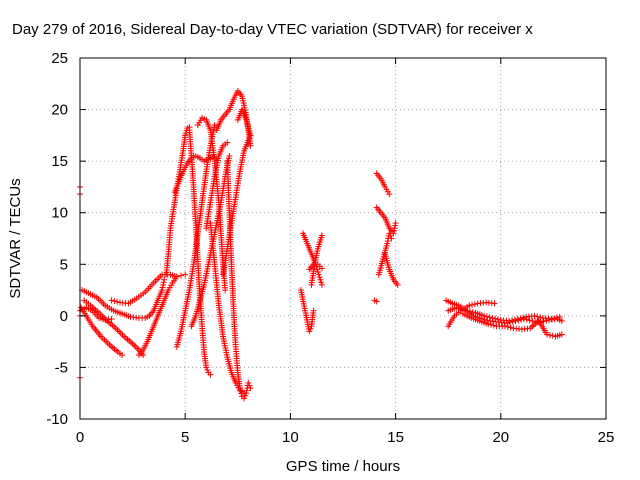 This screenshot has width=640, height=480. Describe the element at coordinates (290, 437) in the screenshot. I see `x-tick-label: 10` at that location.